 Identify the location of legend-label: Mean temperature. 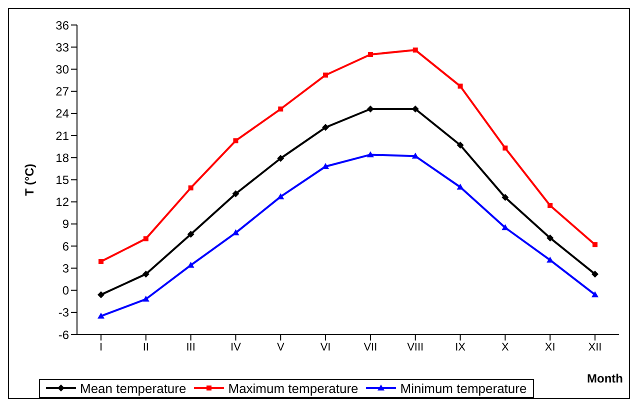
(132, 388).